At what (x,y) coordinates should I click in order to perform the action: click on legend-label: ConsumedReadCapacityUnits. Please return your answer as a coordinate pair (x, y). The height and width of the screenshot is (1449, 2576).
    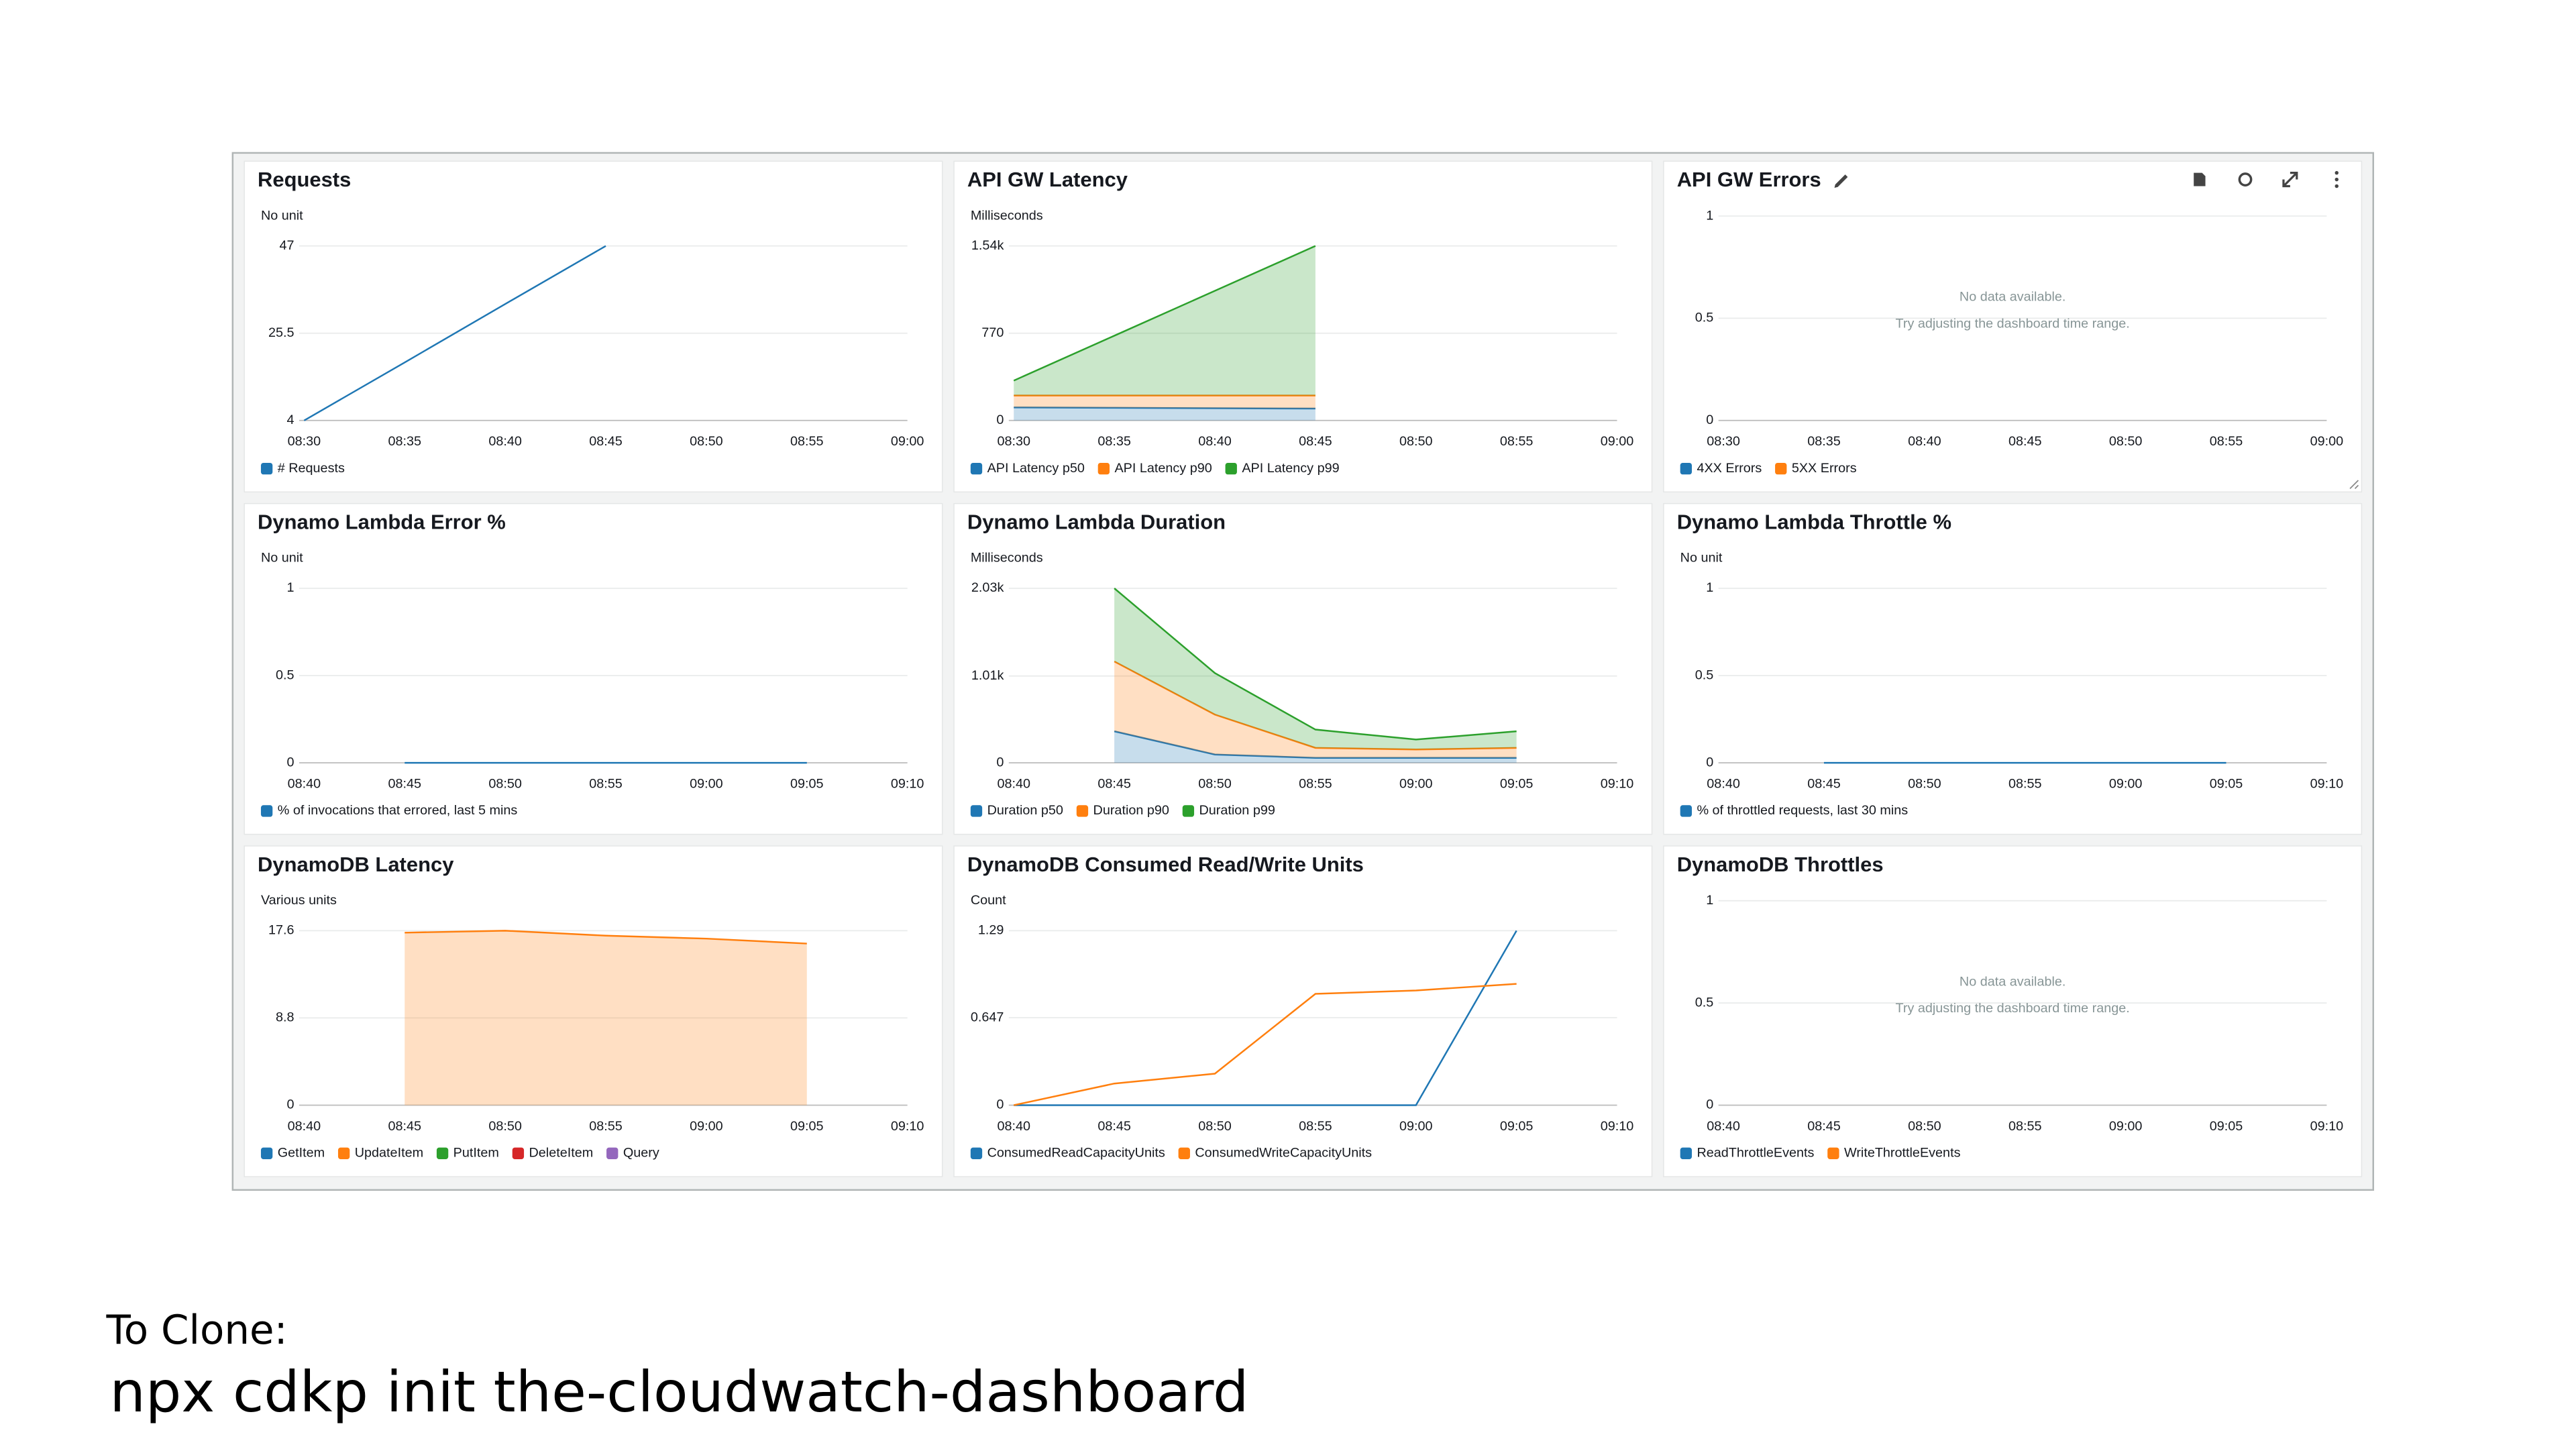
    Looking at the image, I should click on (1076, 1153).